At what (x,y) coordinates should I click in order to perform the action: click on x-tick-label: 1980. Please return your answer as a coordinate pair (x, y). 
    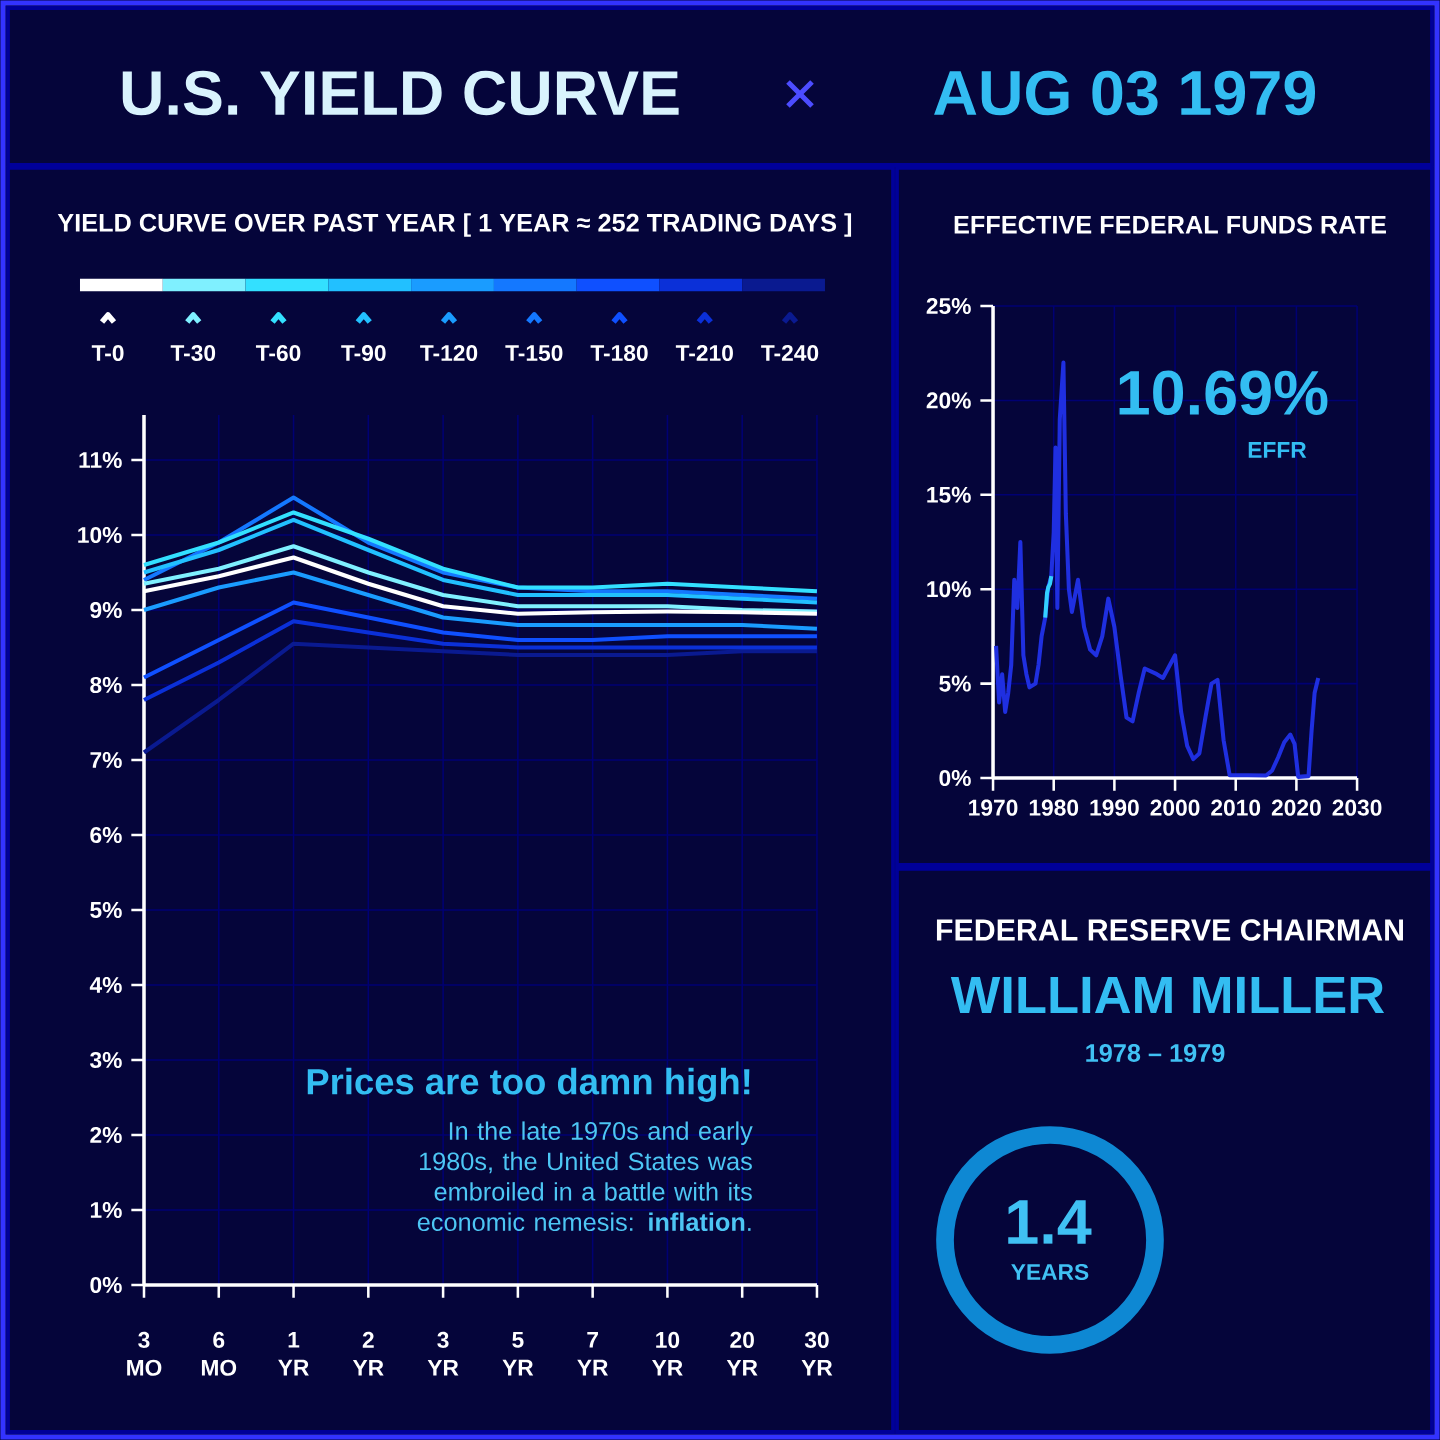
    Looking at the image, I should click on (1054, 807).